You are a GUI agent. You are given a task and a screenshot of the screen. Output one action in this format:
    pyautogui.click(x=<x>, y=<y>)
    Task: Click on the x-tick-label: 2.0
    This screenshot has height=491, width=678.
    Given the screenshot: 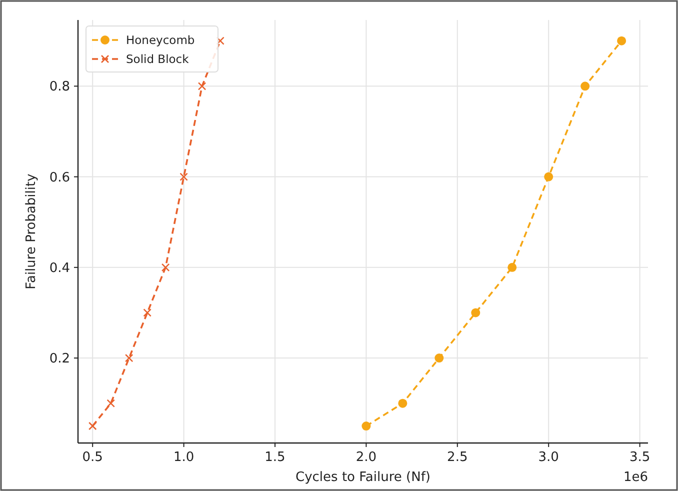 What is the action you would take?
    pyautogui.click(x=366, y=457)
    